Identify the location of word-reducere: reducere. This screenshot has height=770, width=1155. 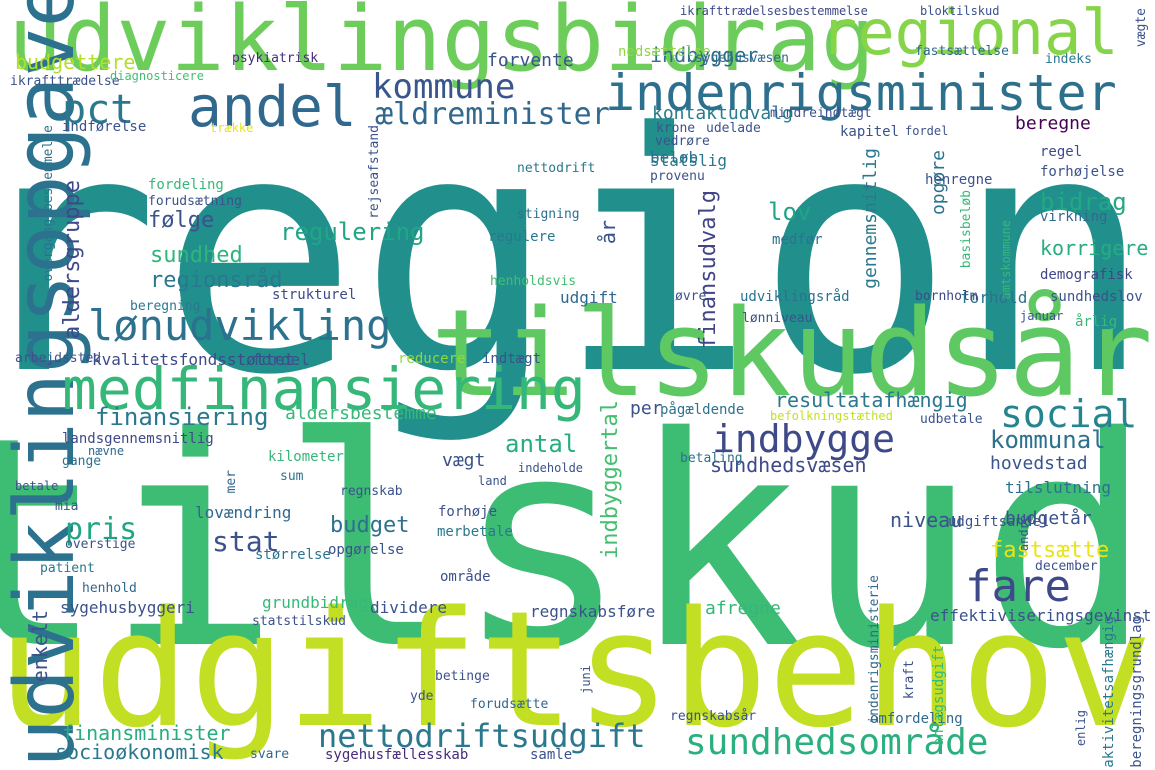
(432, 359).